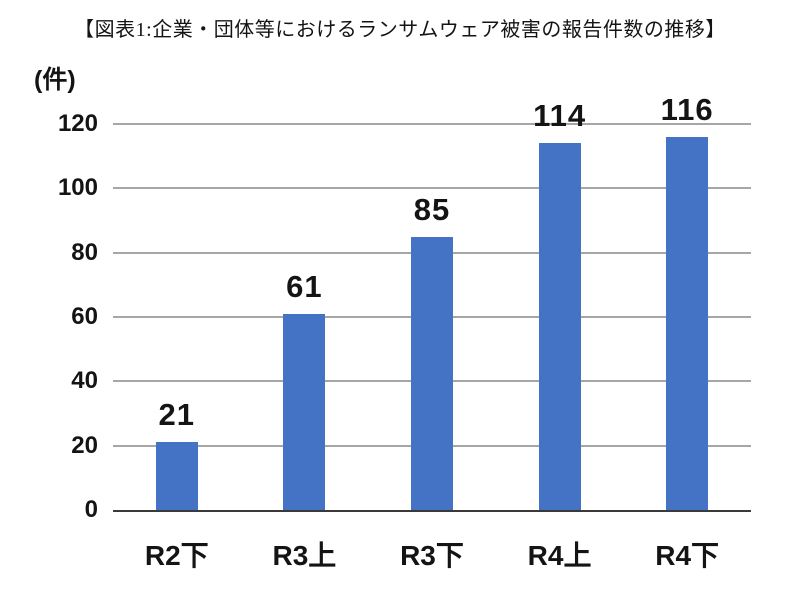 This screenshot has width=800, height=610. What do you see at coordinates (560, 116) in the screenshot?
I see `bar-value-label: 114` at bounding box center [560, 116].